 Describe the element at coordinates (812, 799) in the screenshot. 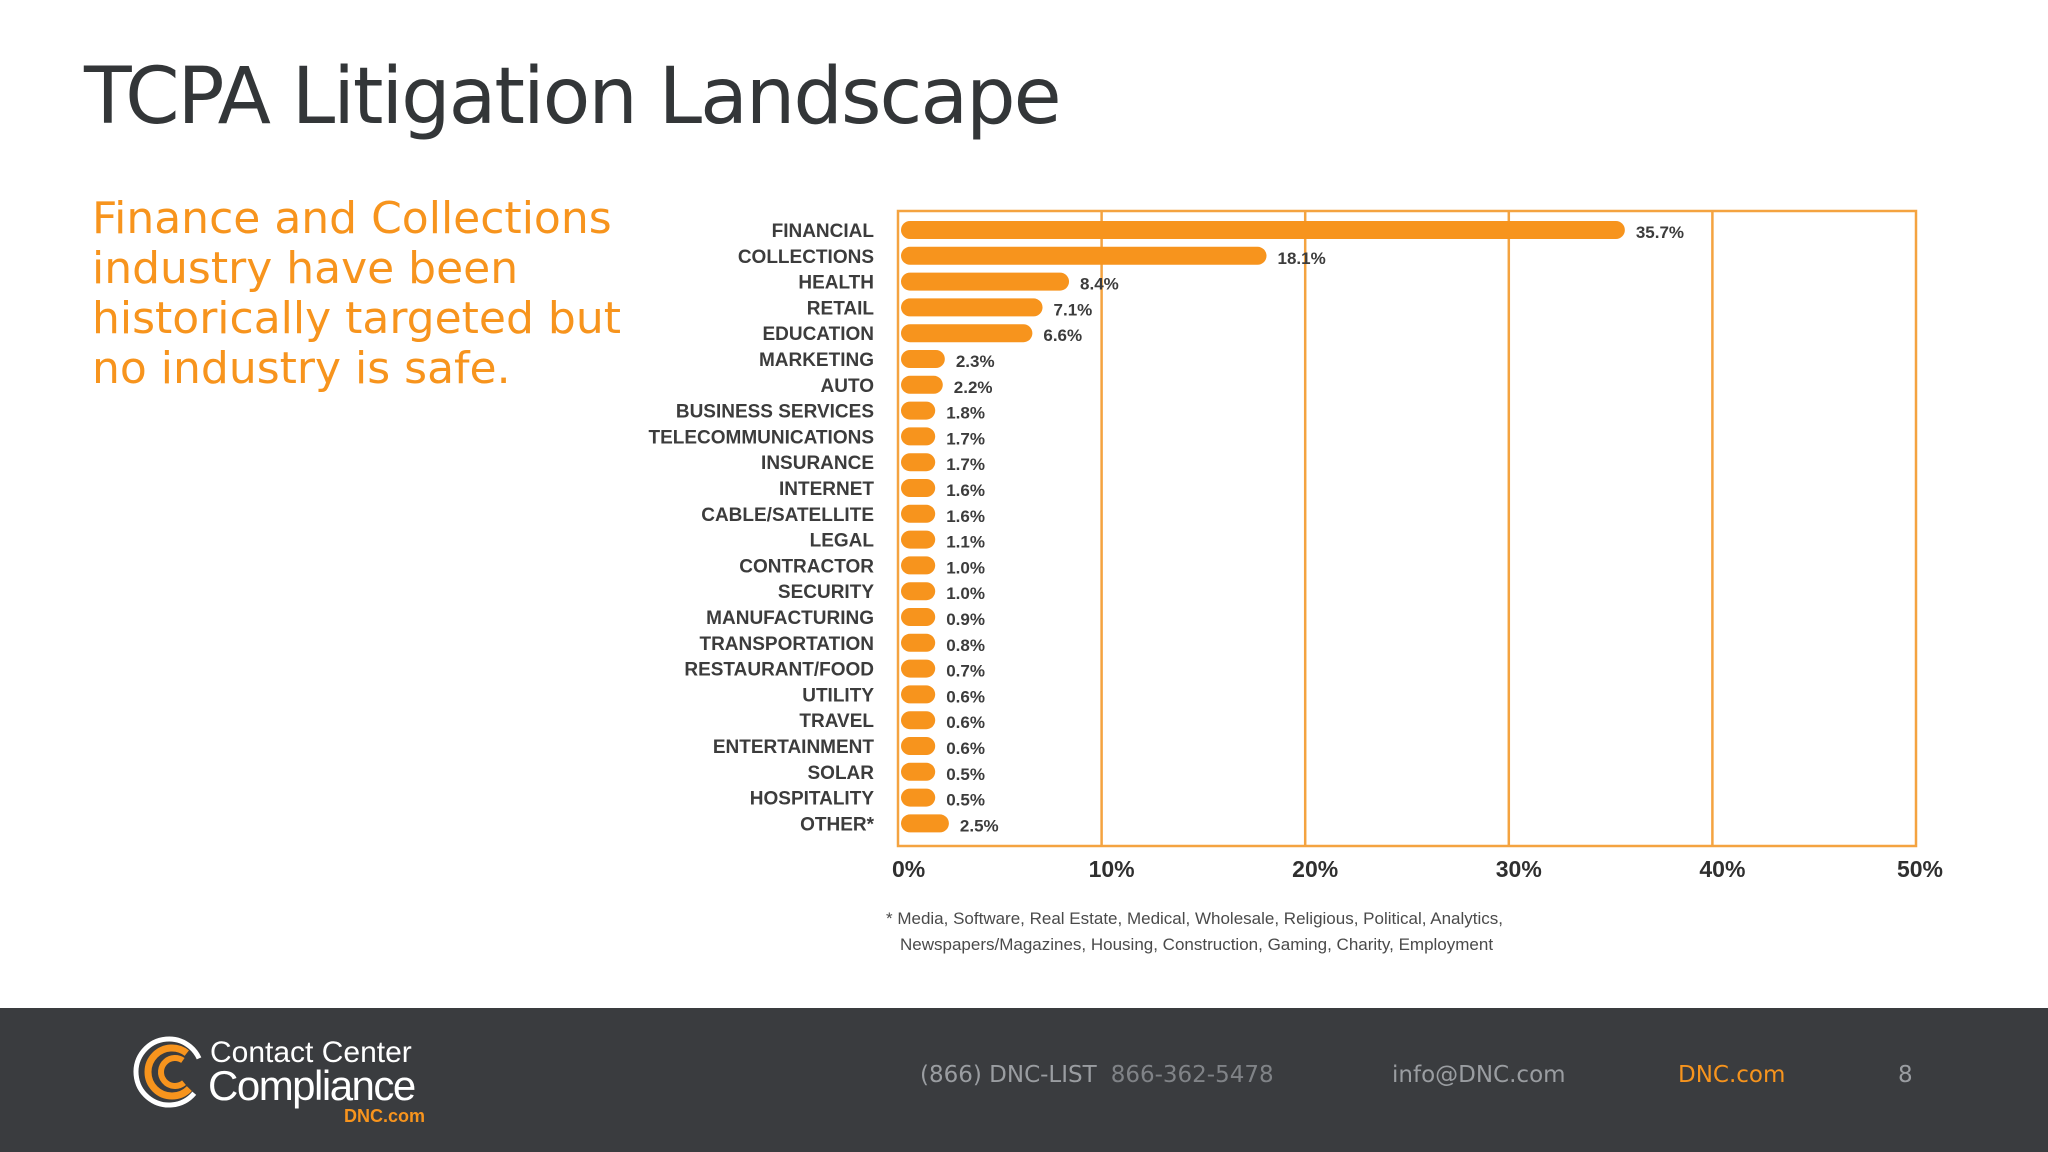

I see `category-label: HOSPITALITY` at that location.